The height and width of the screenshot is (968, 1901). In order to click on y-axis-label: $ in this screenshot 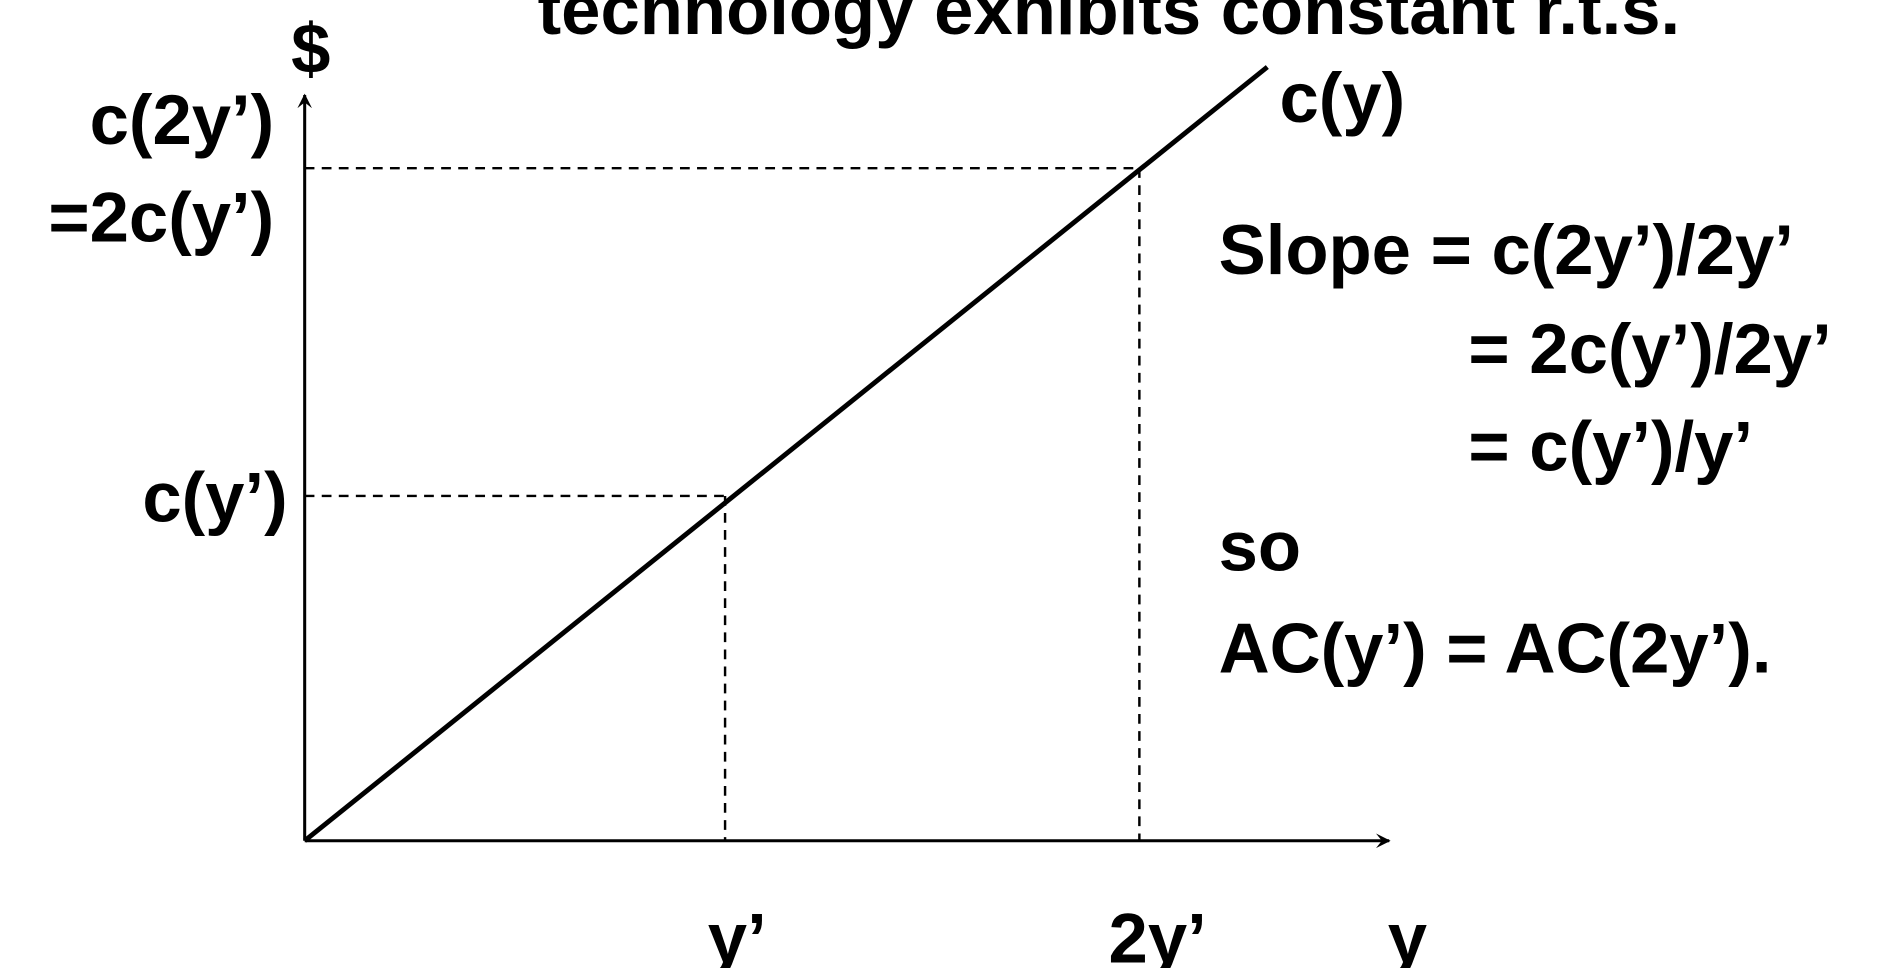, I will do `click(310, 48)`.